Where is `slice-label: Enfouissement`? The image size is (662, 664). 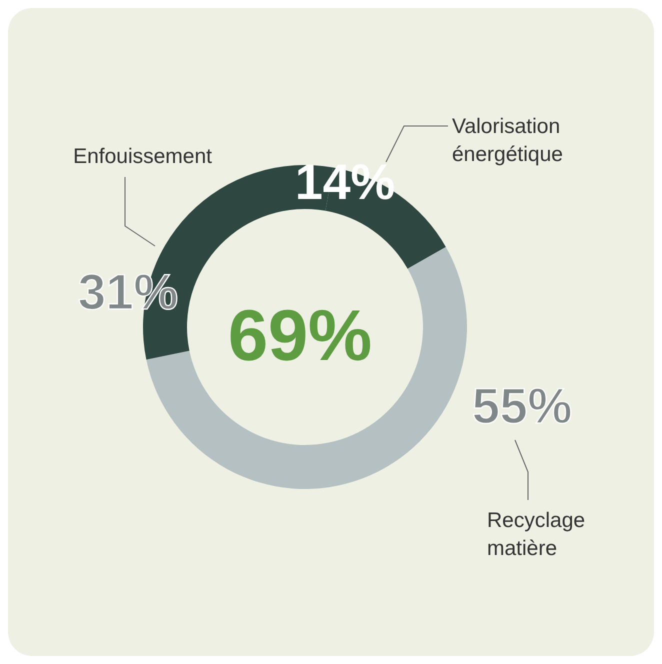 slice-label: Enfouissement is located at coordinates (142, 156).